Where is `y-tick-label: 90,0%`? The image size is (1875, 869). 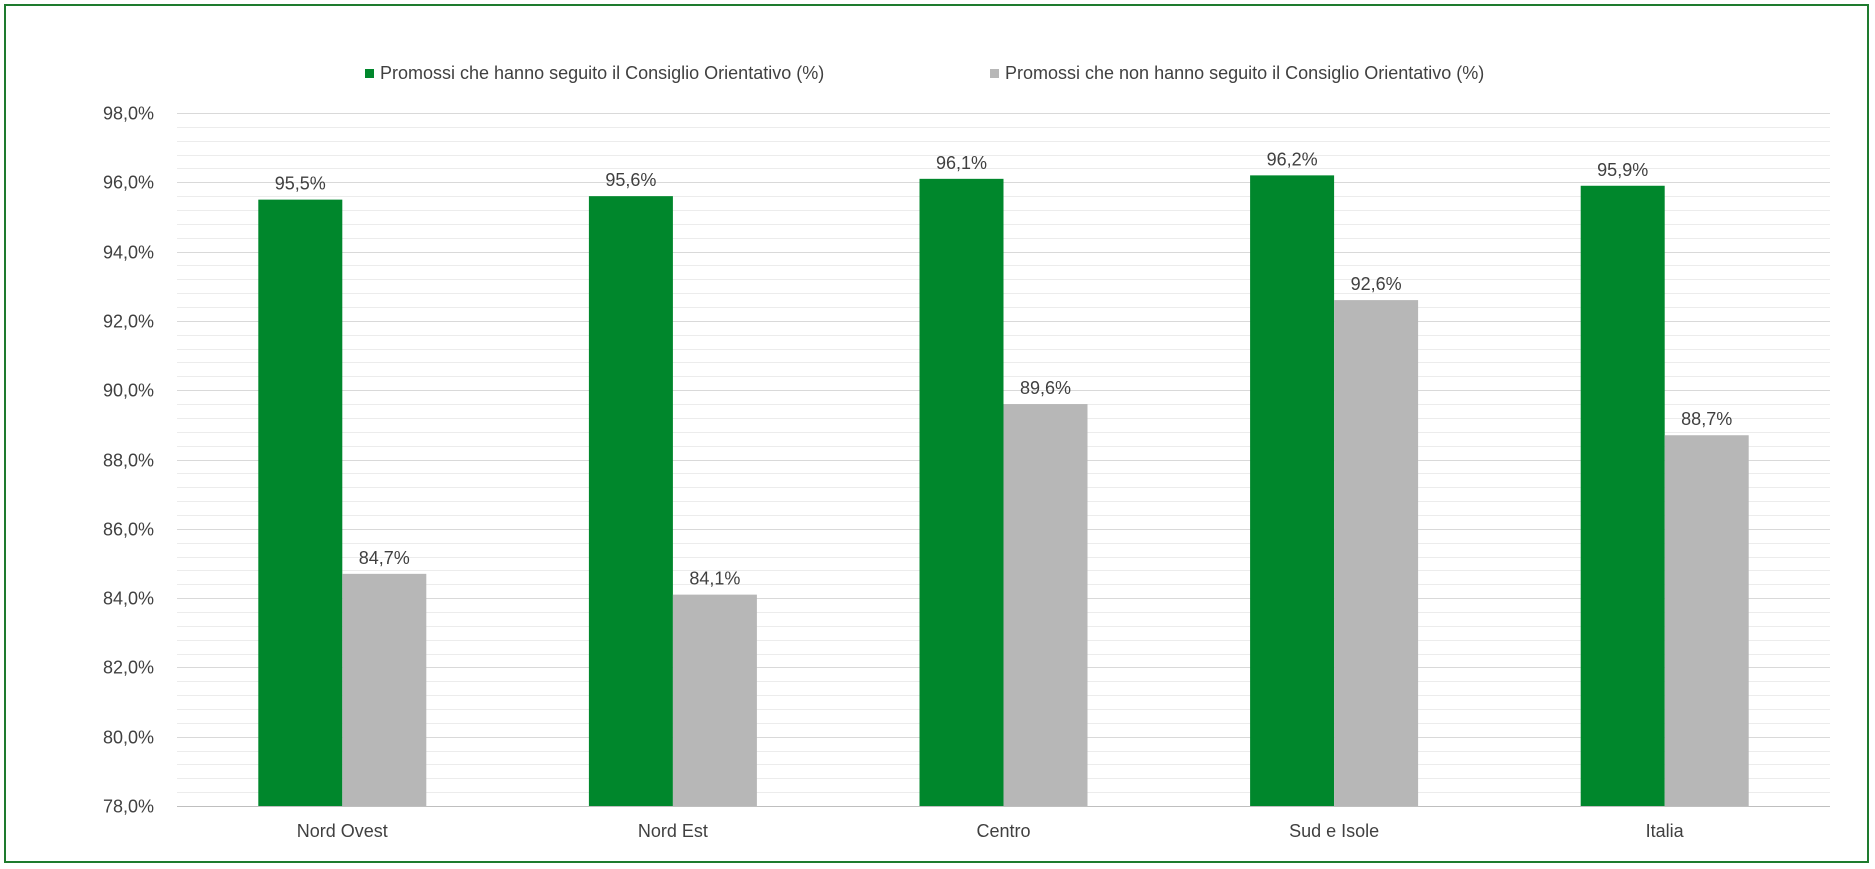 y-tick-label: 90,0% is located at coordinates (128, 391).